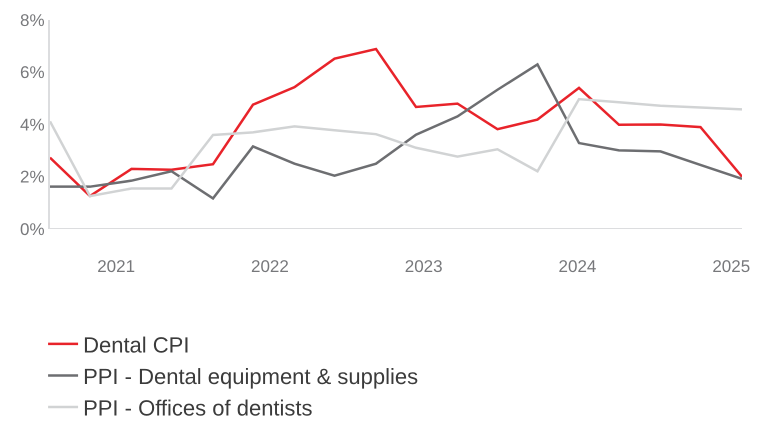  What do you see at coordinates (577, 266) in the screenshot?
I see `x-tick-label: 2024` at bounding box center [577, 266].